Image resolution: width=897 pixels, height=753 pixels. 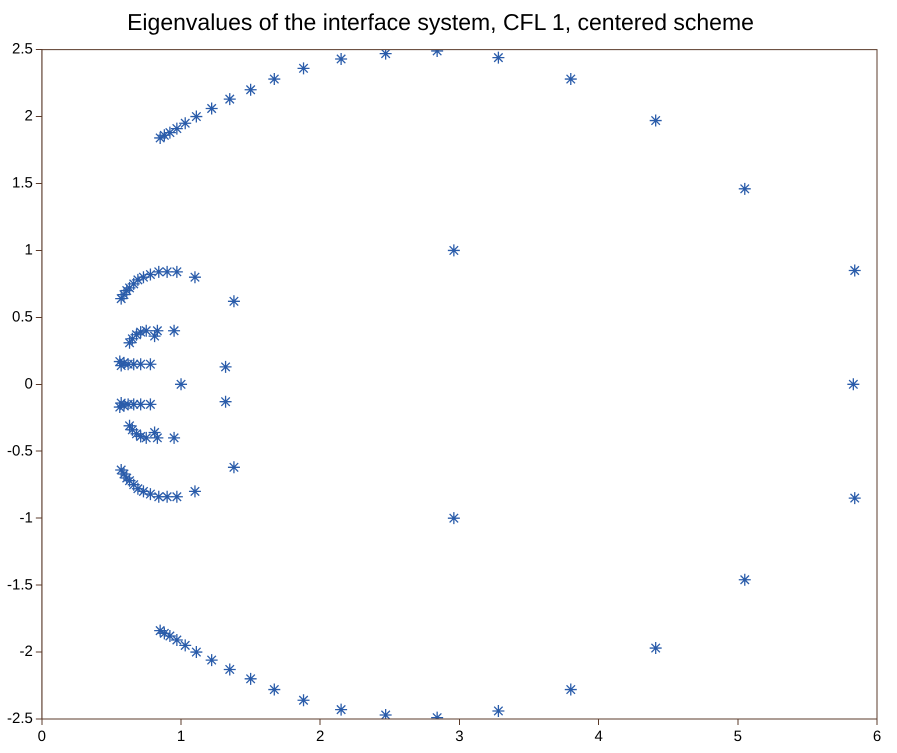 I want to click on y-tick-label: -0.5, so click(x=19, y=451).